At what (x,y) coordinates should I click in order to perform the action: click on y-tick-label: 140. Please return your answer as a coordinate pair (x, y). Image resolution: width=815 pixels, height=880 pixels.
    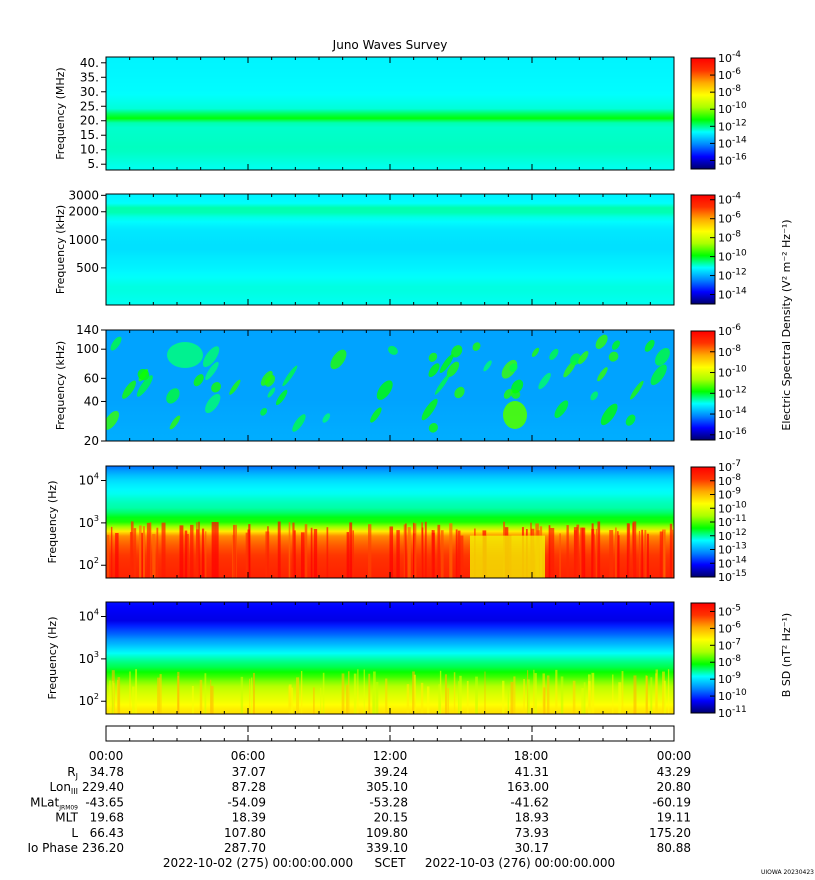
    Looking at the image, I should click on (87, 330).